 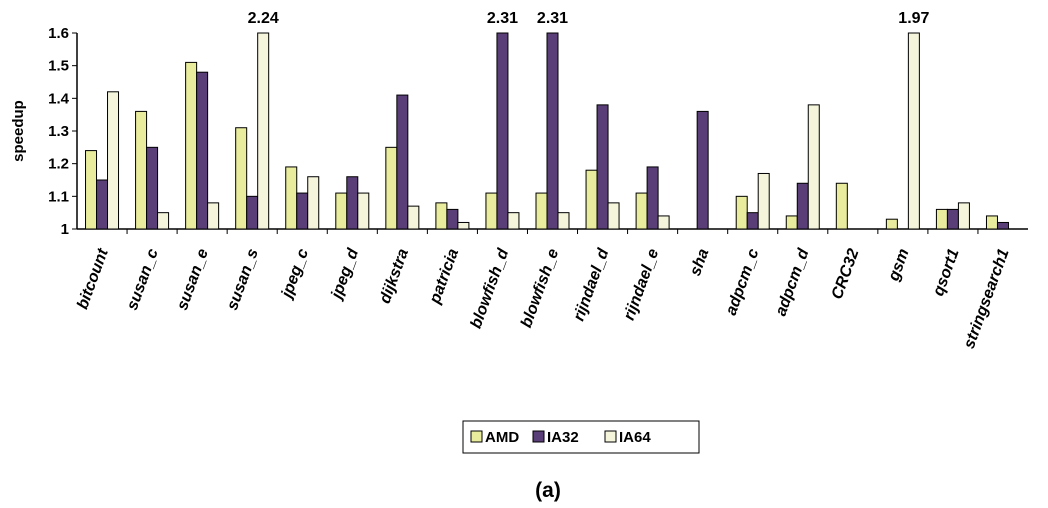 I want to click on bar-ia64-qsort1, so click(x=963, y=216).